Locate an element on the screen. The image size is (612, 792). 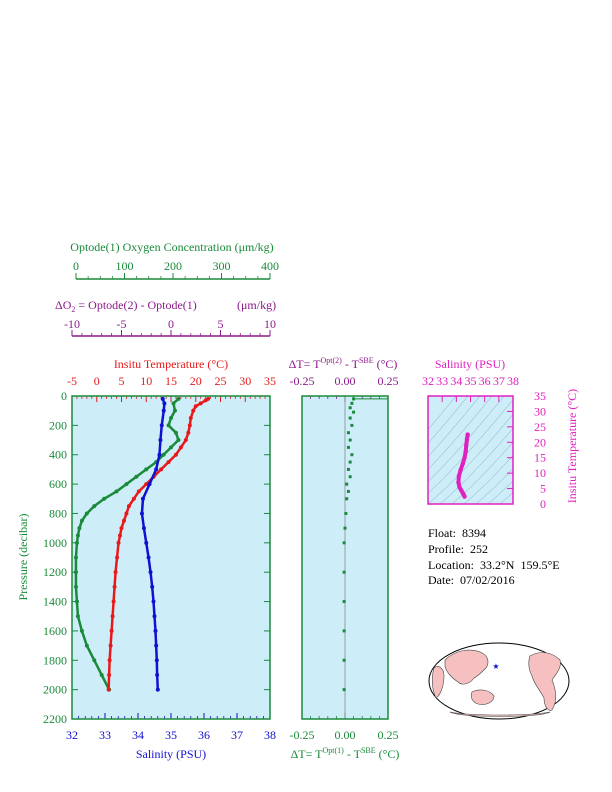
salinity-axis-tick-label: 35 is located at coordinates (171, 735).